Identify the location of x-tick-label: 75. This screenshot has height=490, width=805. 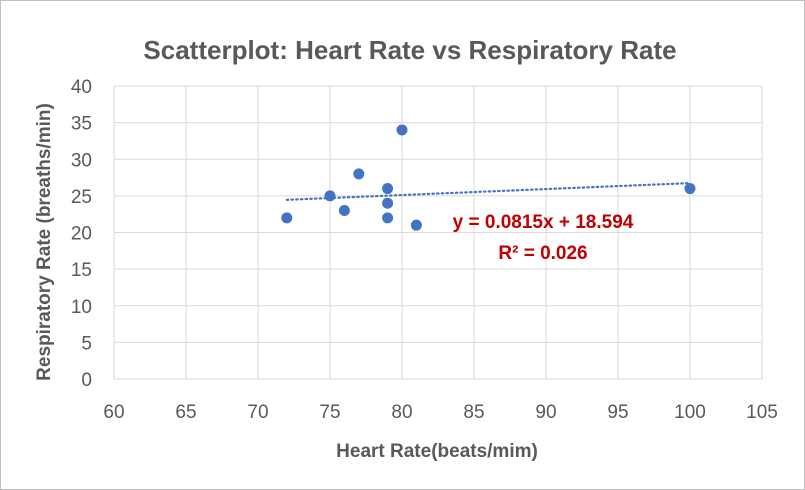
(329, 412).